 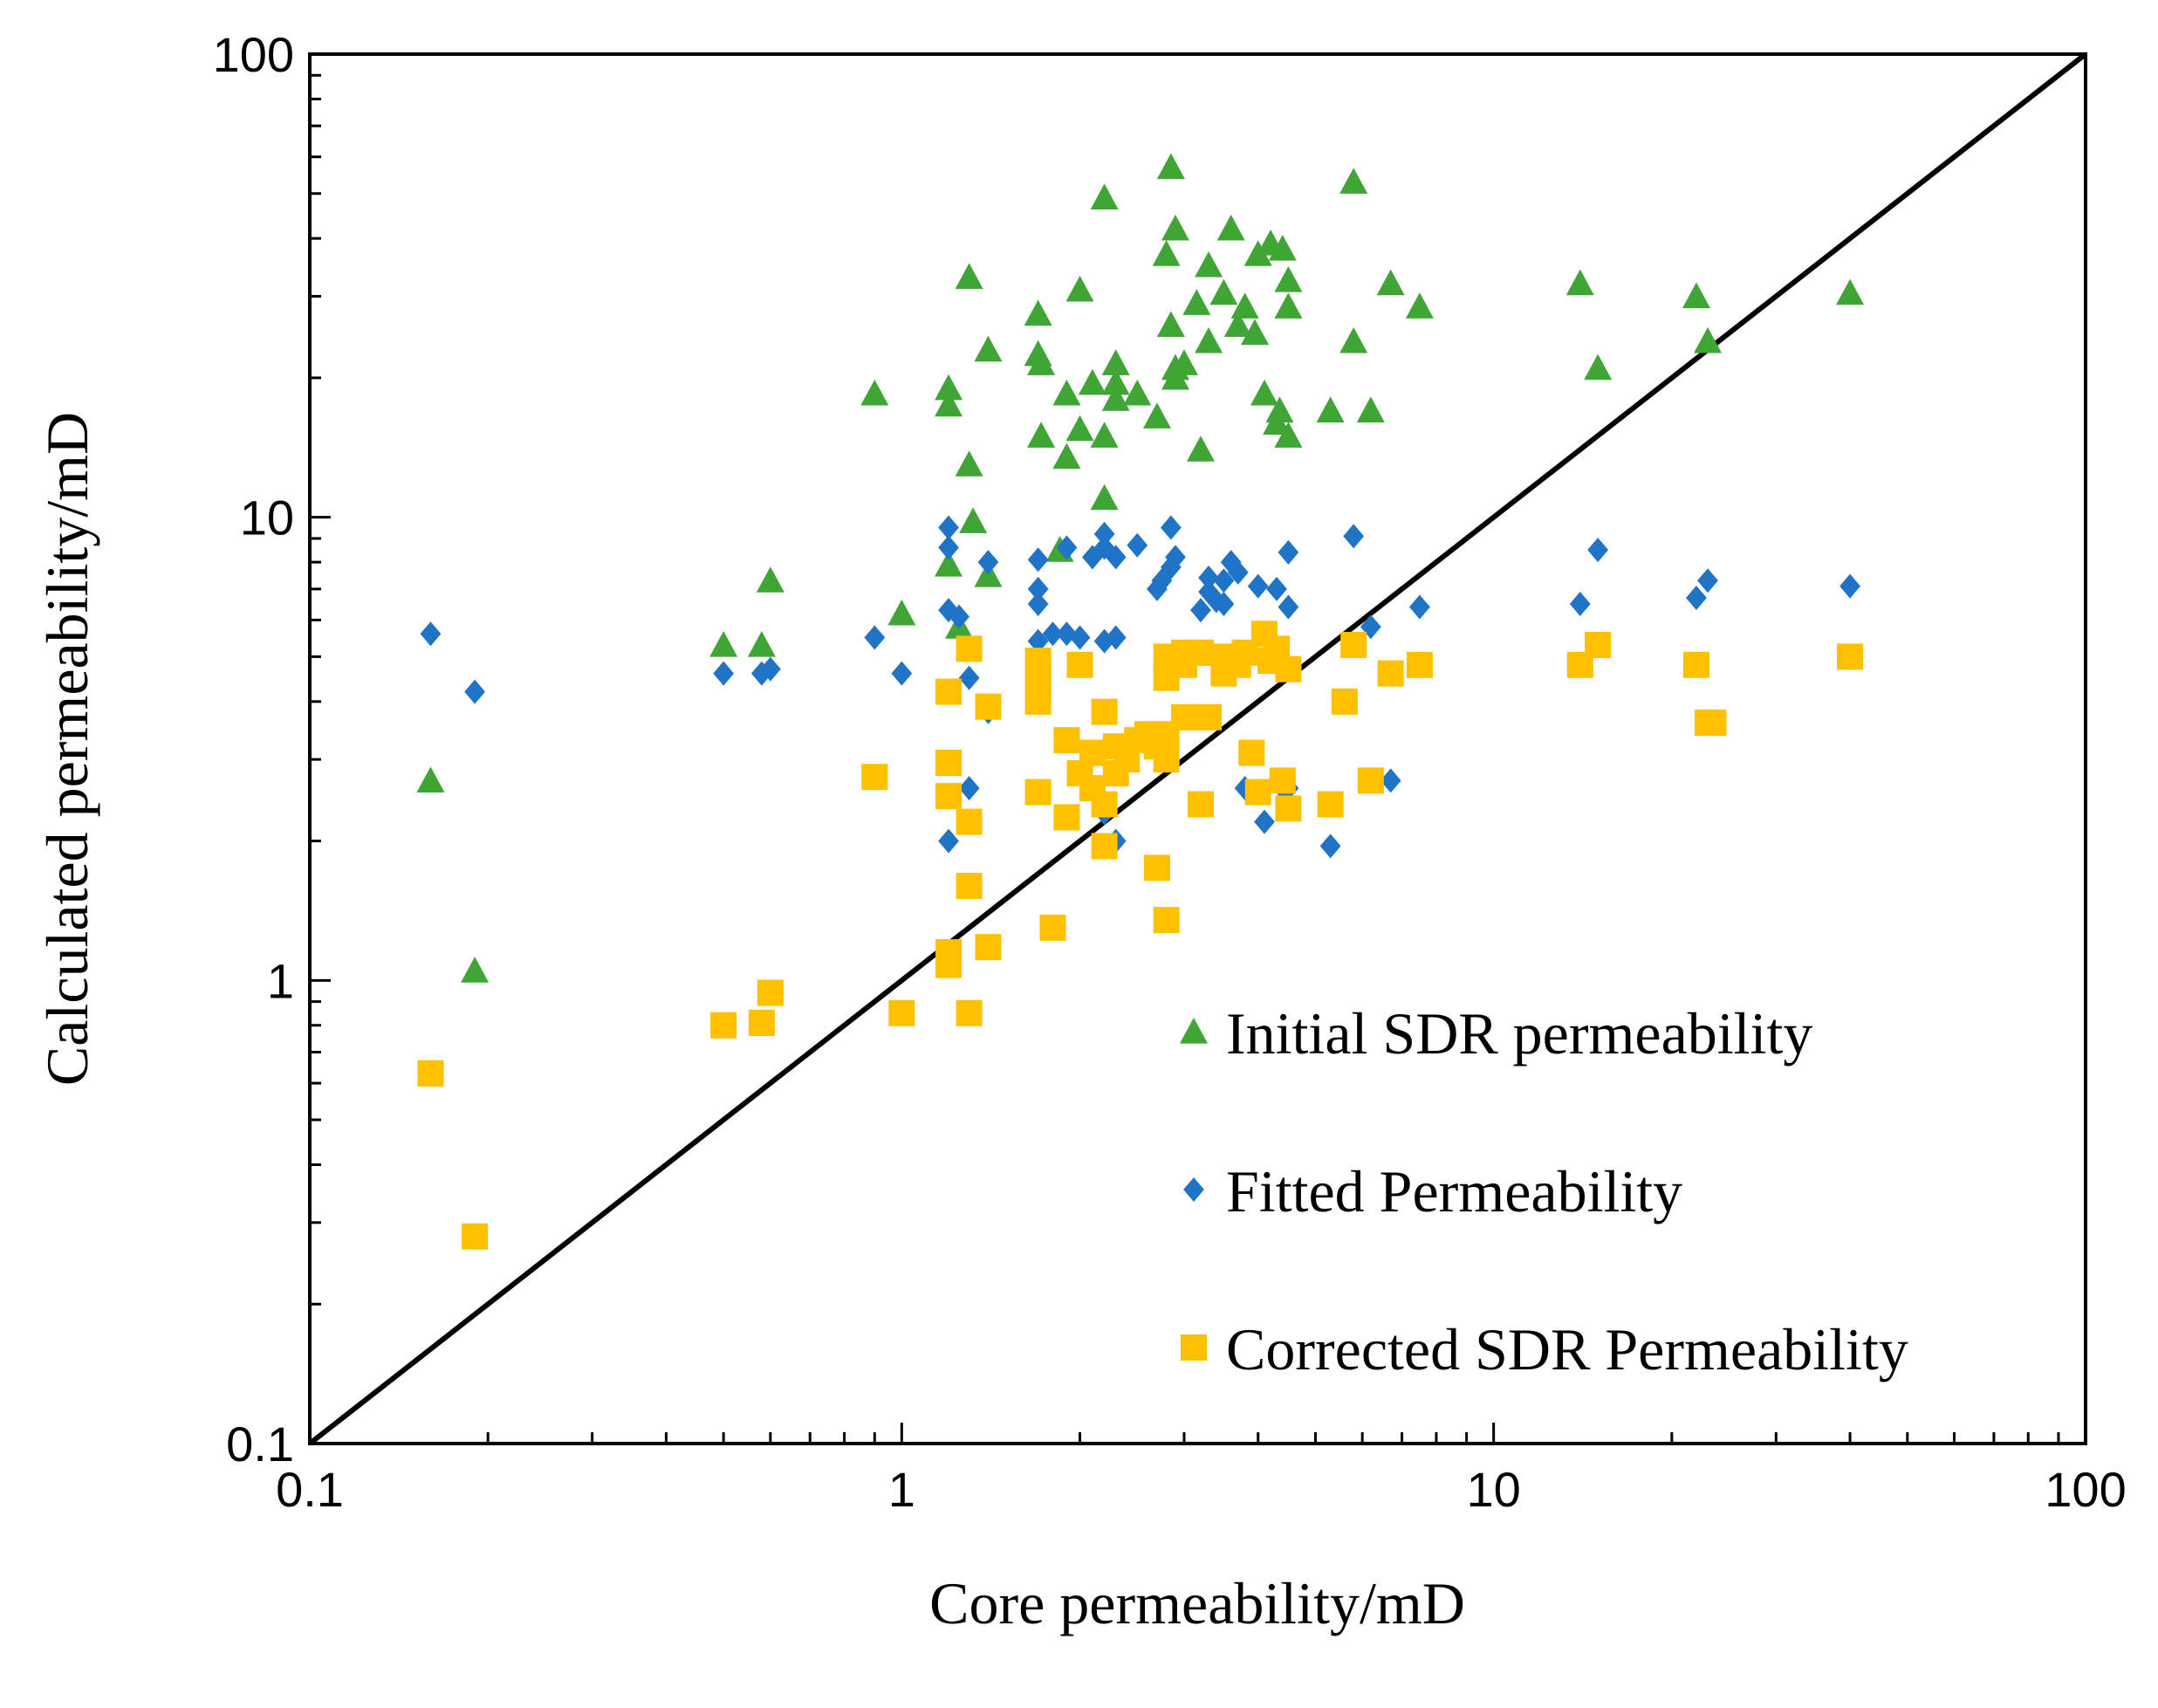 What do you see at coordinates (1494, 1489) in the screenshot?
I see `x-tick-label: 10` at bounding box center [1494, 1489].